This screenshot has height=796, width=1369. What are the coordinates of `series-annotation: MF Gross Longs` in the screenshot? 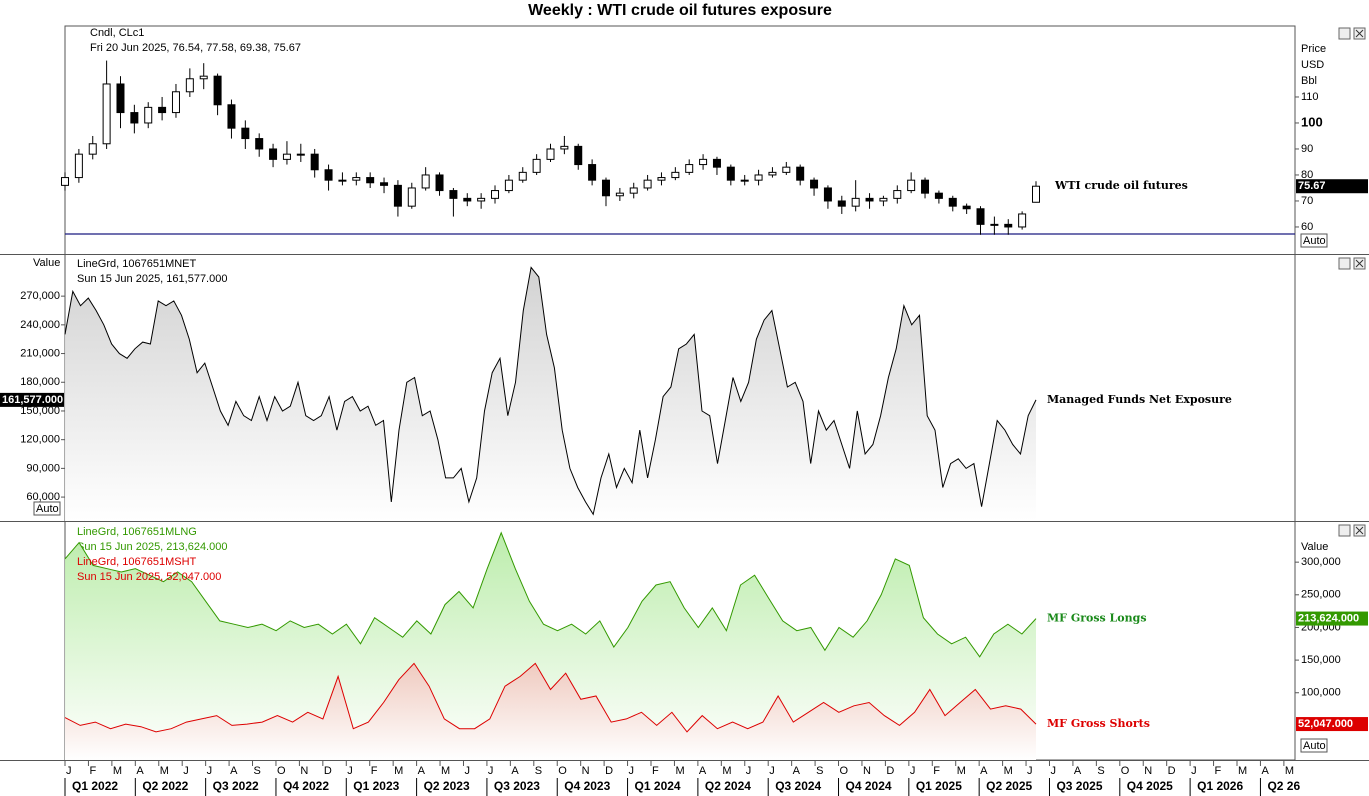 It's located at (1097, 618).